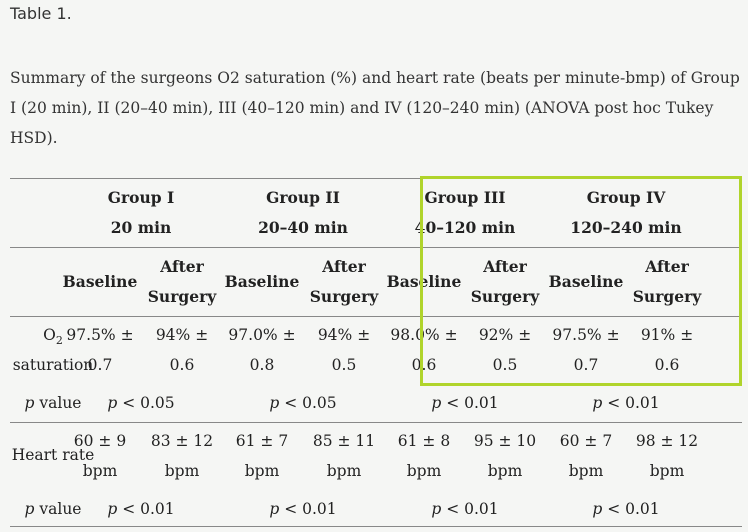 This screenshot has width=748, height=532. Describe the element at coordinates (424, 441) in the screenshot. I see `hr-value-line1: 61 ± 8` at that location.